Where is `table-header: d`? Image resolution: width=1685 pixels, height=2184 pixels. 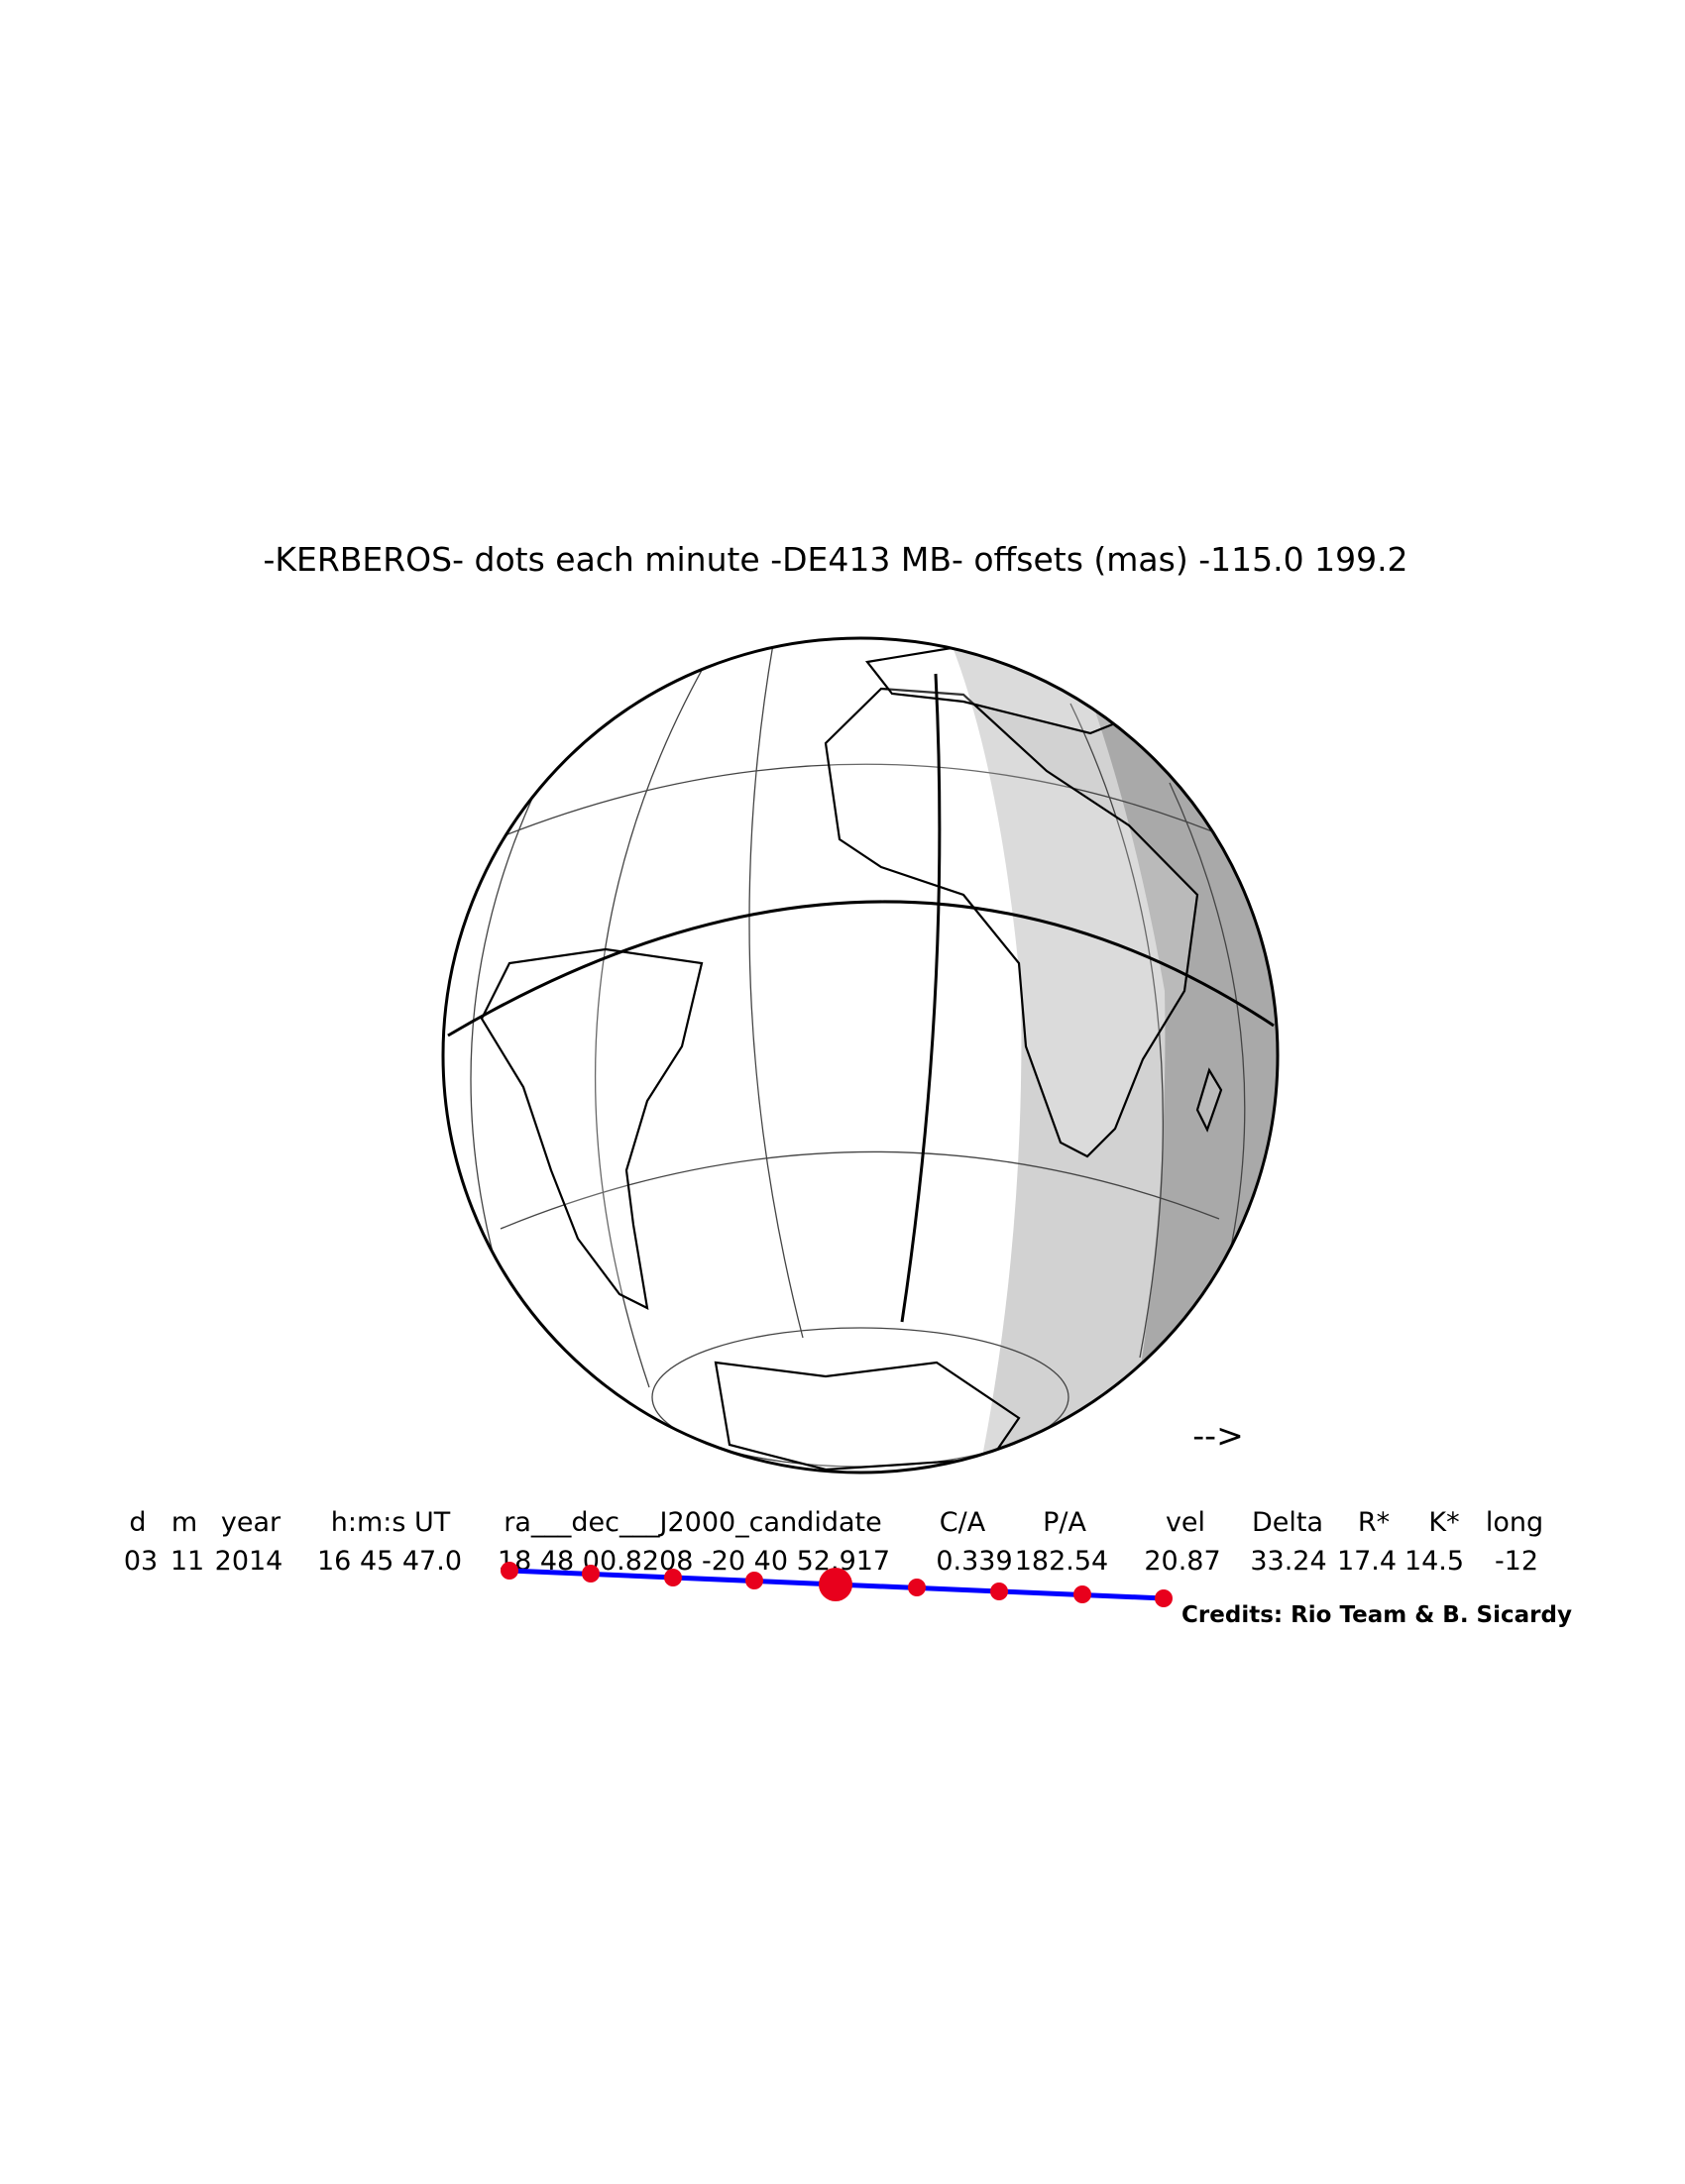 table-header: d is located at coordinates (137, 1522).